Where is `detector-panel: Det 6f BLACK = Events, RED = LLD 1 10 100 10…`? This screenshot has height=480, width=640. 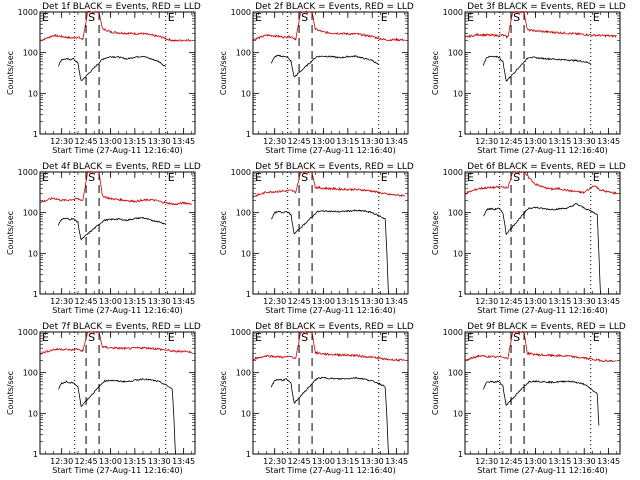 detector-panel: Det 6f BLACK = Events, RED = LLD 1 10 100 10… is located at coordinates (528, 238).